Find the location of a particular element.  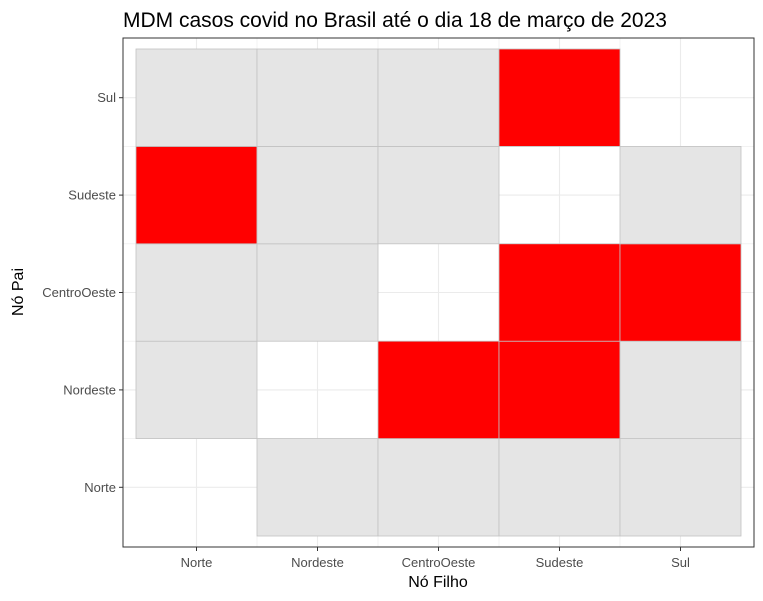

y-axis-title: Nó Pai is located at coordinates (18, 292).